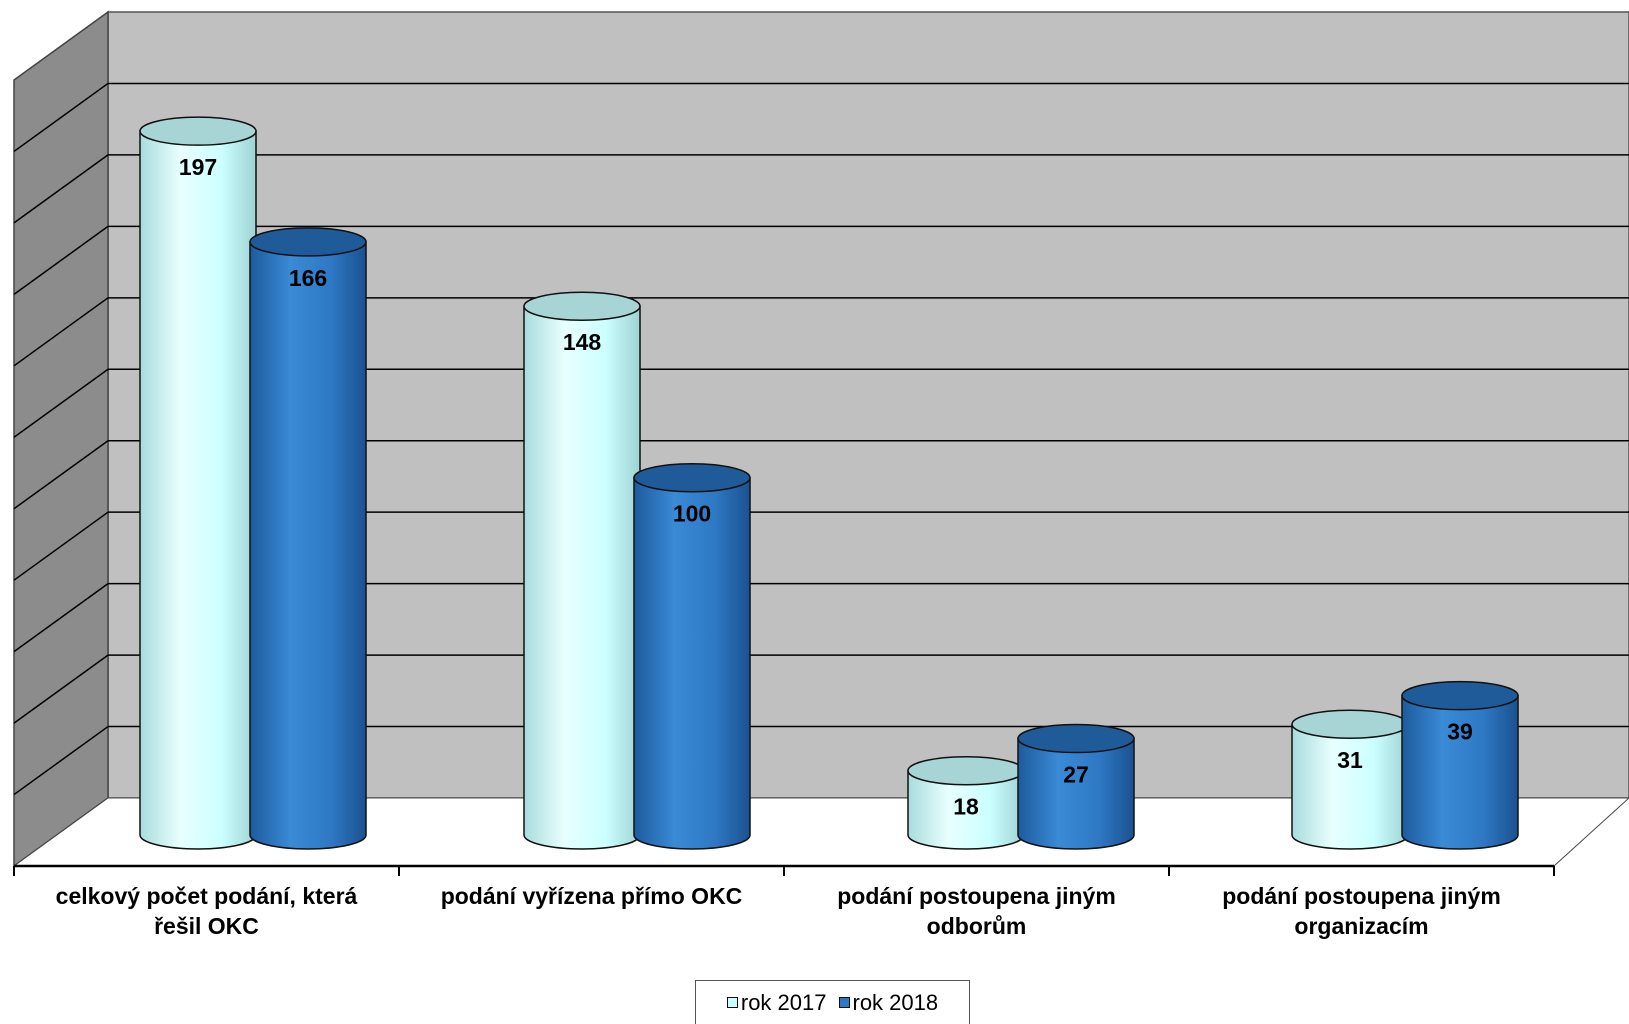 The width and height of the screenshot is (1629, 1024). I want to click on legend-label-2018: rok 2018, so click(895, 1002).